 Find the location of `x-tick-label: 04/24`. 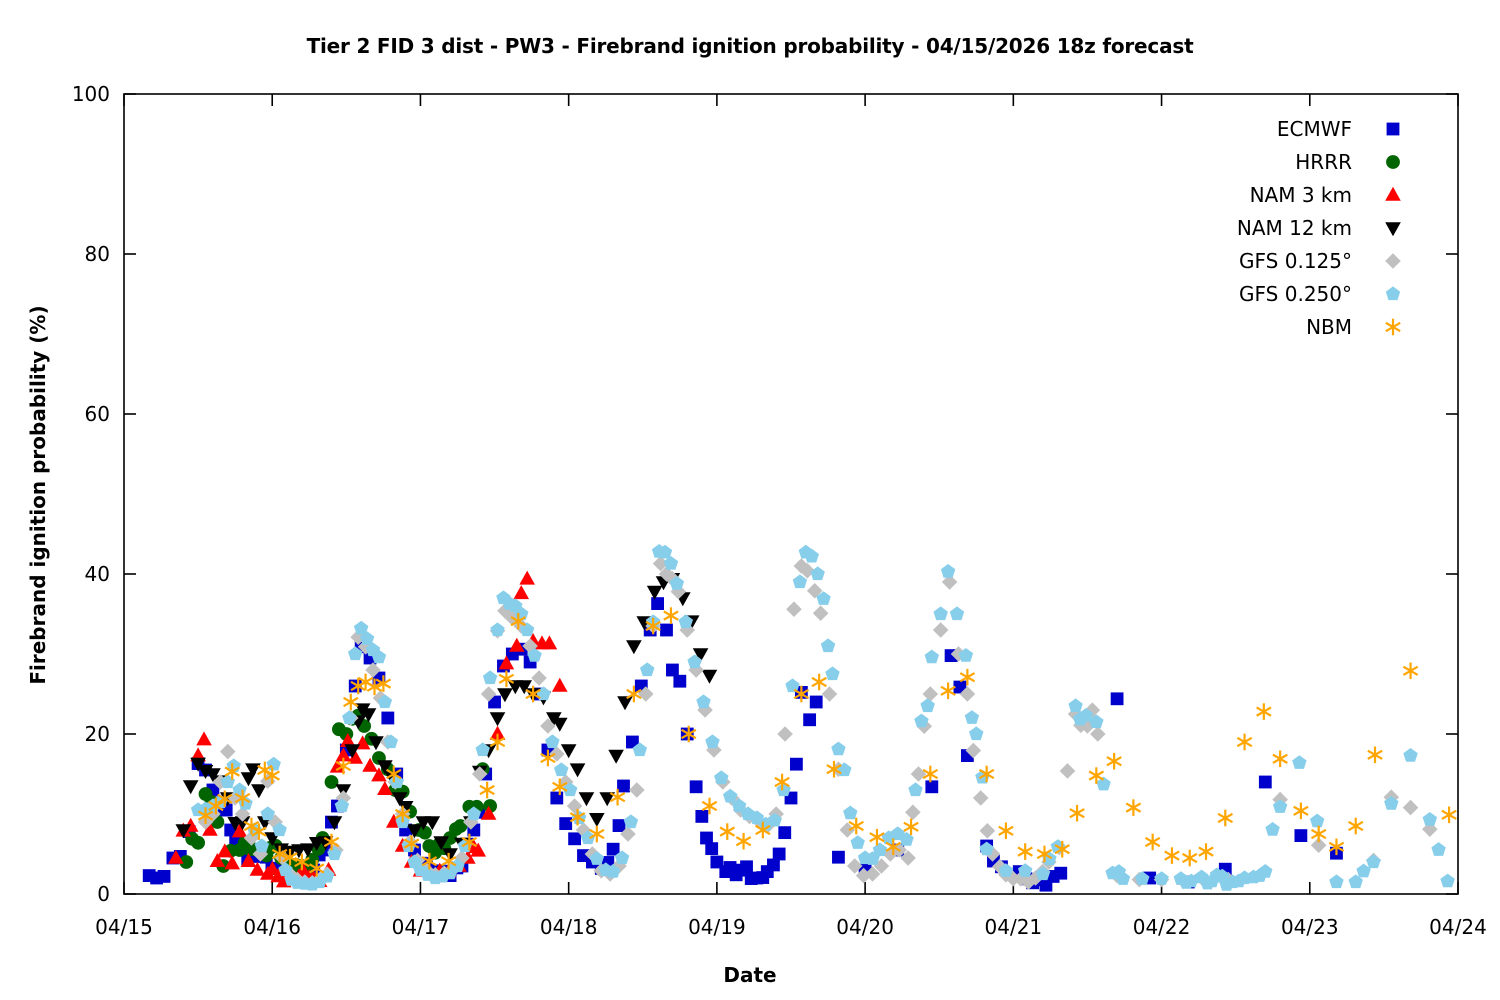

x-tick-label: 04/24 is located at coordinates (1458, 927).